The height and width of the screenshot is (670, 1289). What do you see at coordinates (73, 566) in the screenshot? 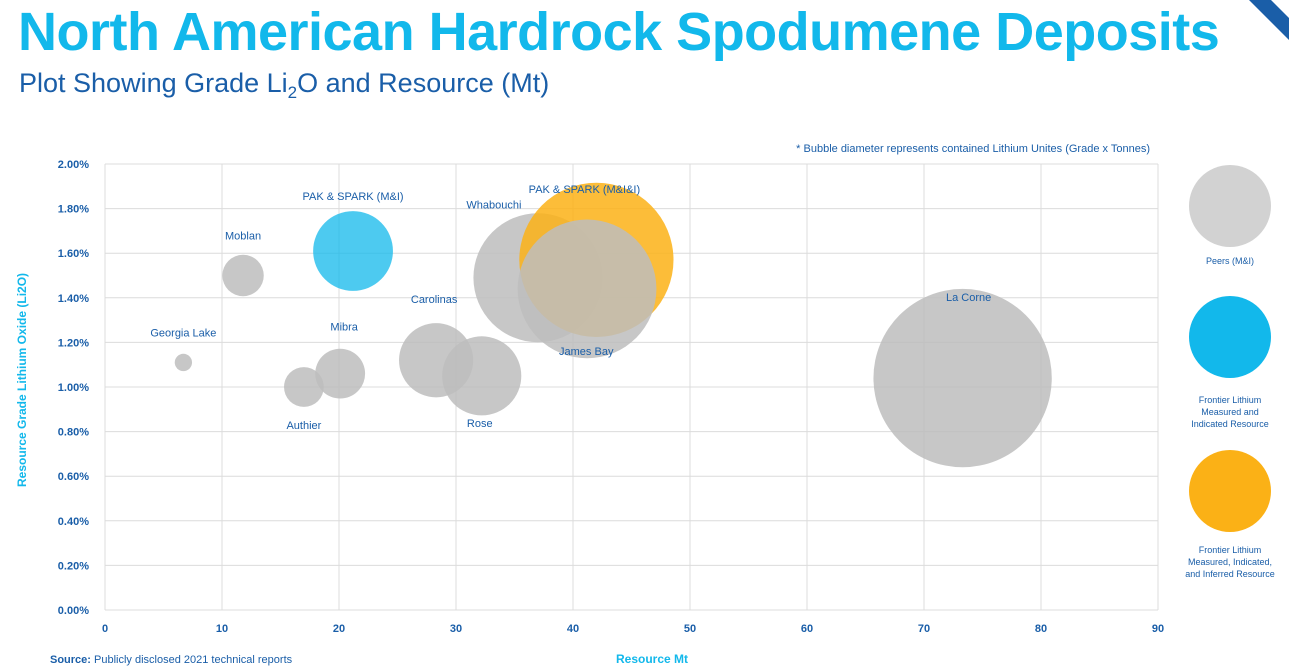
I see `y-tick-label: 0.20%` at bounding box center [73, 566].